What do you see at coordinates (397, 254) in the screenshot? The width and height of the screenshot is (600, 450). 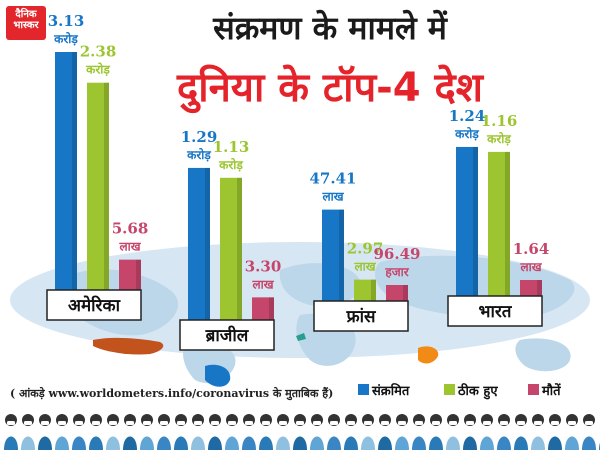 I see `value-label-deaths-3: 96.49` at bounding box center [397, 254].